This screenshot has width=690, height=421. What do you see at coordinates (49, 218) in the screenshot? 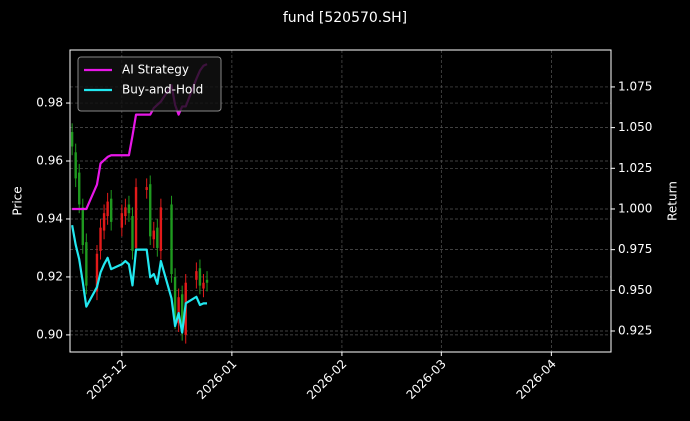
I see `y-tick-label: 0.94` at bounding box center [49, 218].